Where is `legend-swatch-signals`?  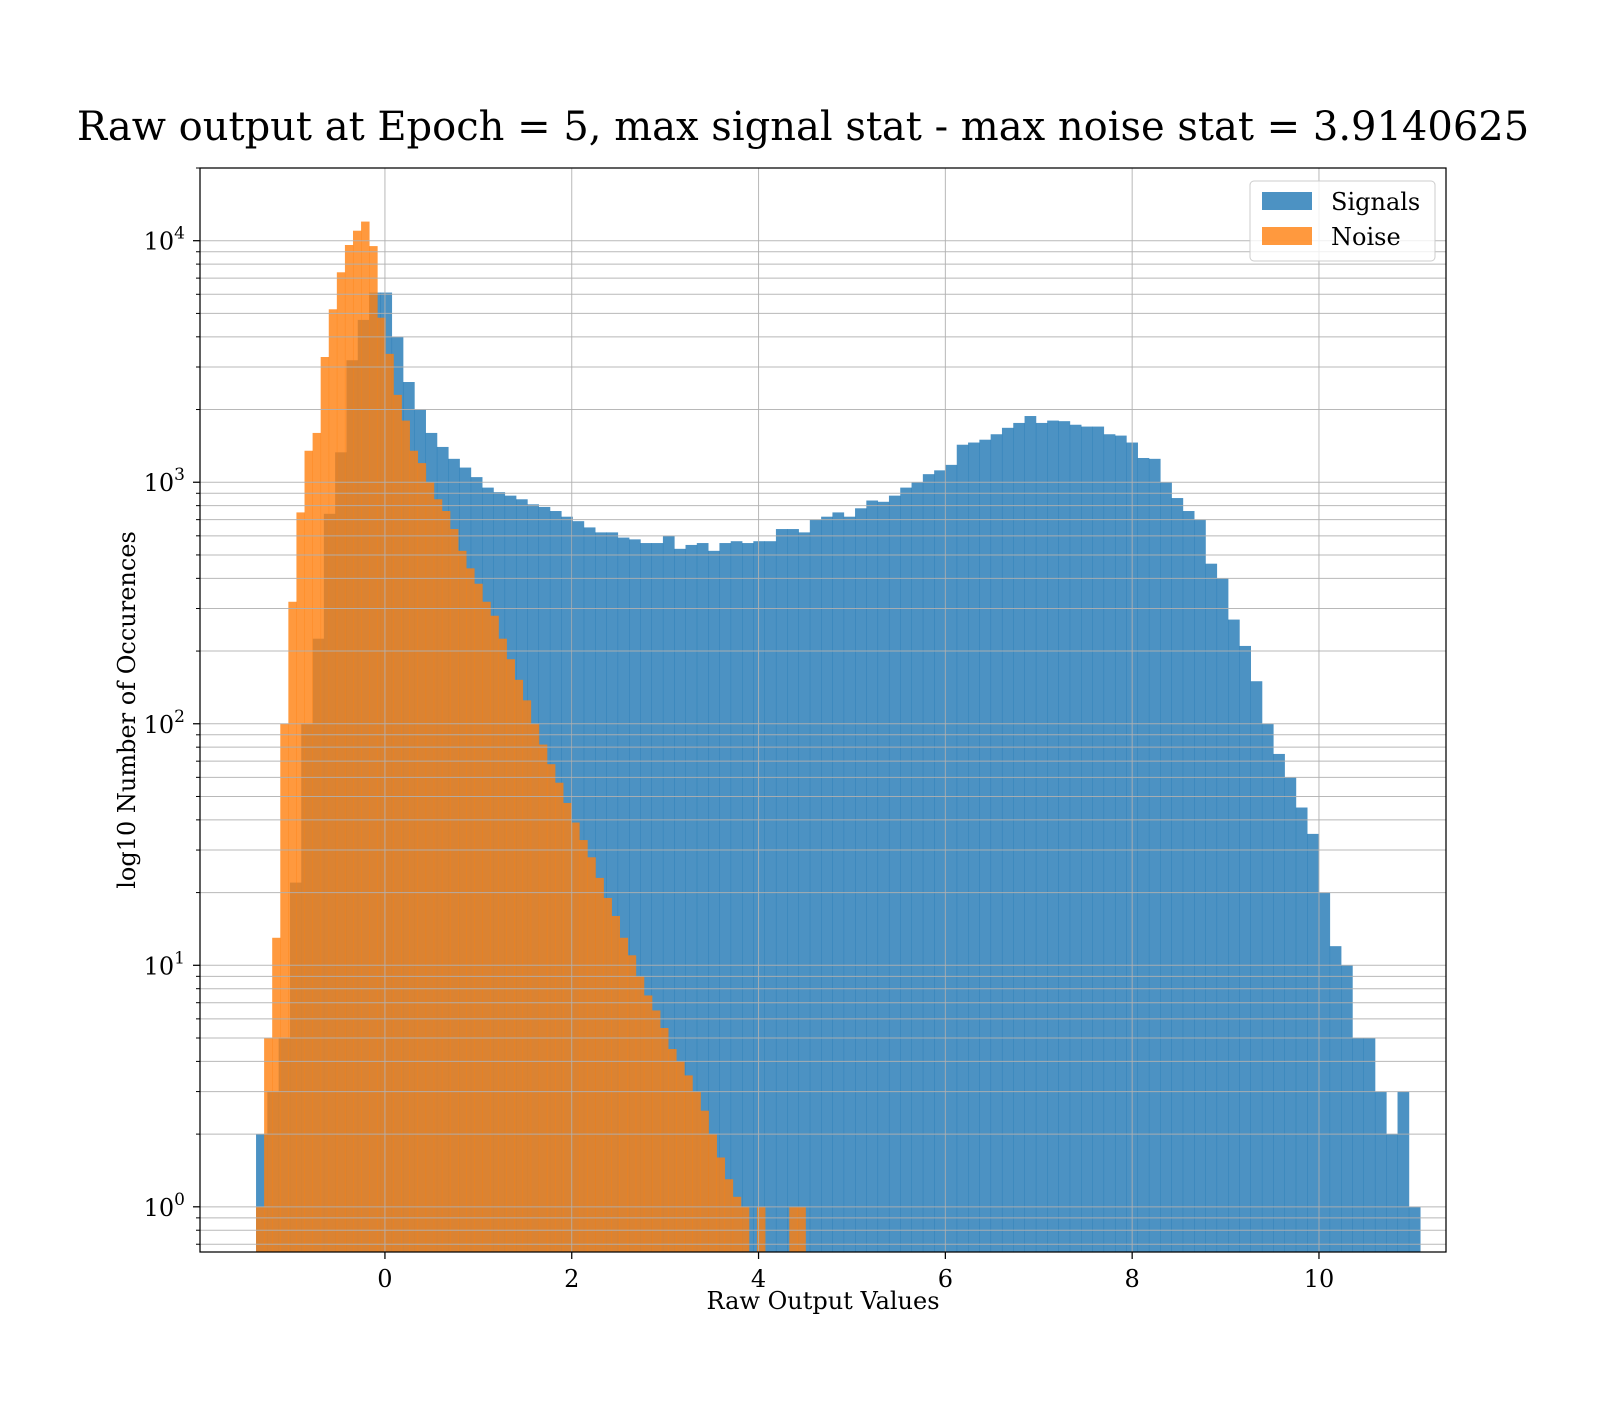 legend-swatch-signals is located at coordinates (1287, 201).